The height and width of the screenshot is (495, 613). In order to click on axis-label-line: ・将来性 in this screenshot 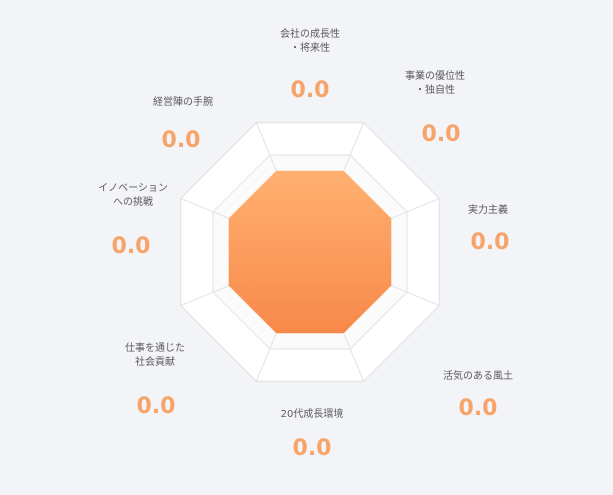, I will do `click(310, 48)`.